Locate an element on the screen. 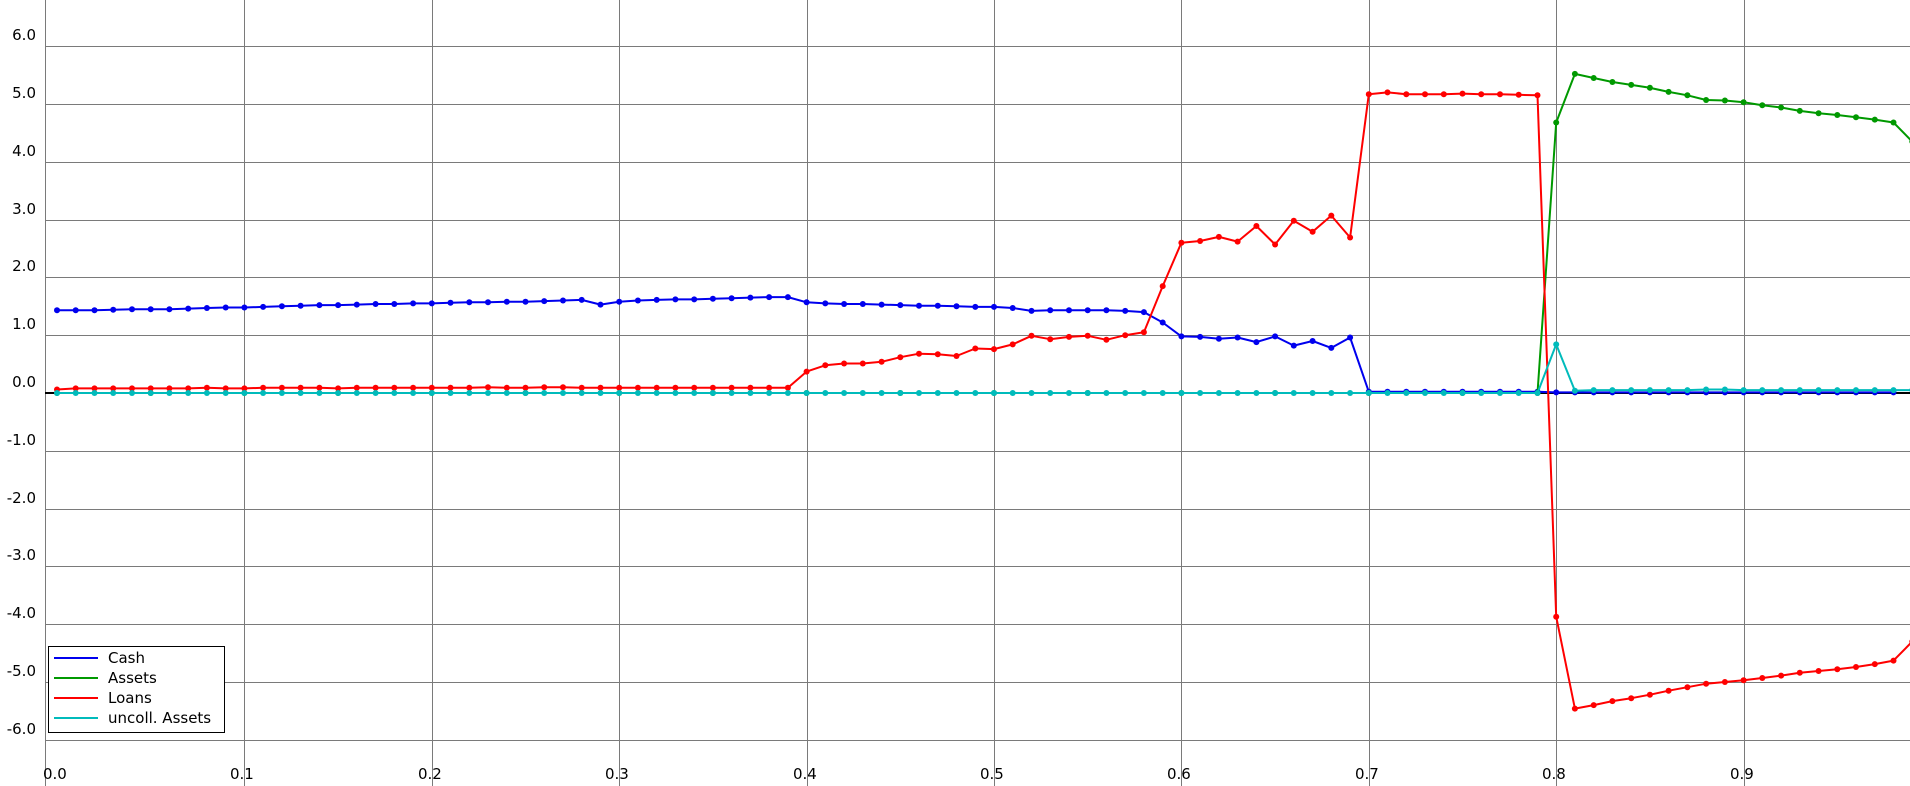 The height and width of the screenshot is (786, 1910). series-line-uncoll-assets is located at coordinates (983, 368).